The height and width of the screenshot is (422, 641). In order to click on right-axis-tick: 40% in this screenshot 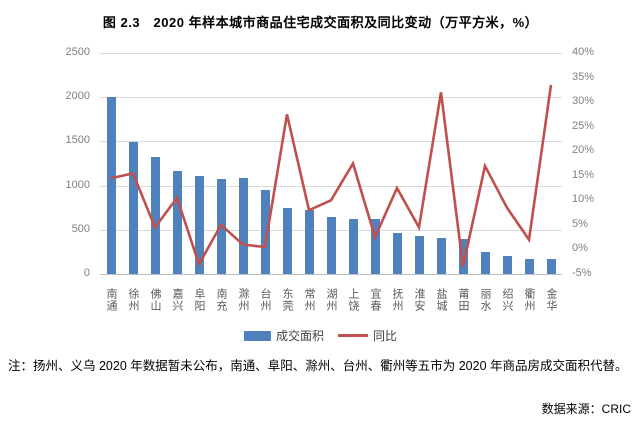, I will do `click(583, 52)`.